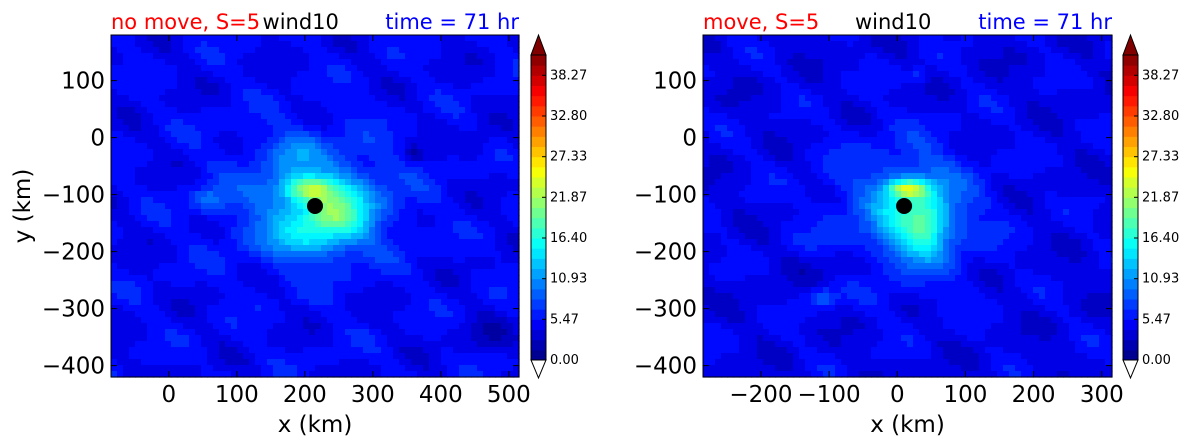 This screenshot has width=1190, height=447. I want to click on colorbar-tick-label: 21.87, so click(1160, 197).